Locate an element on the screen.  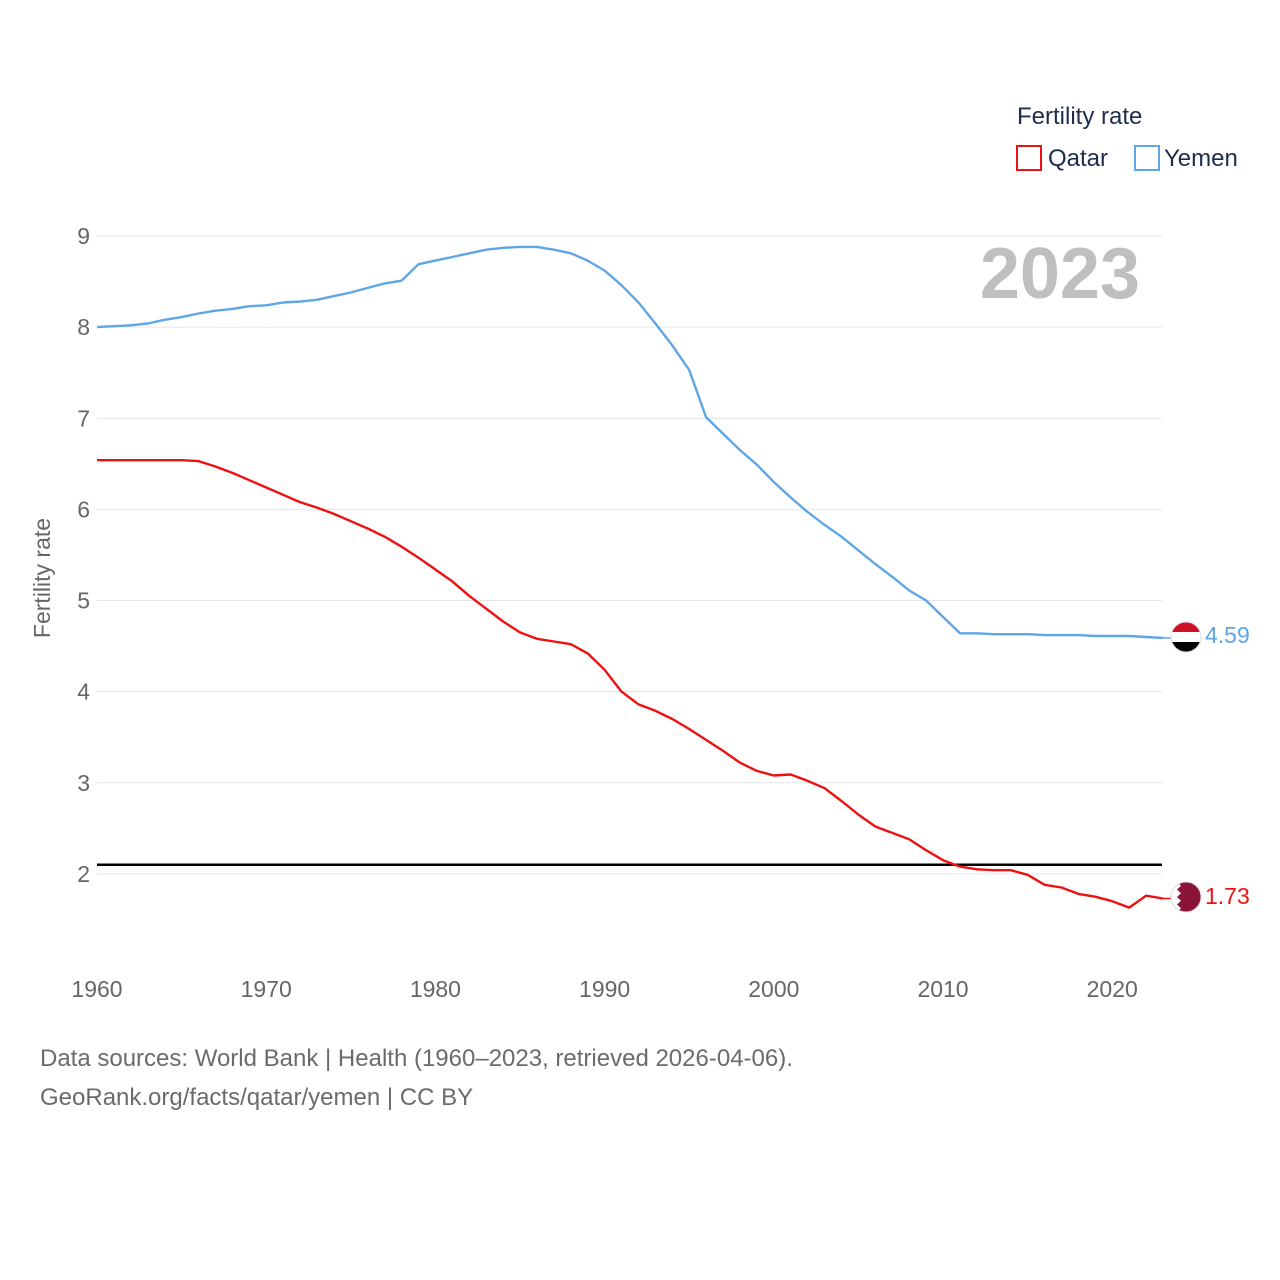
x-tick-1970: 1970 is located at coordinates (266, 989).